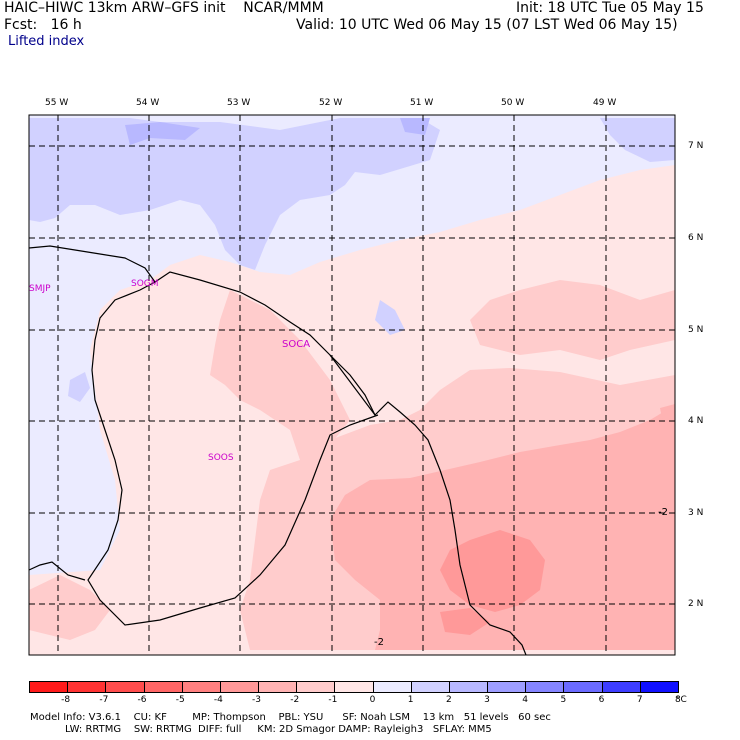  What do you see at coordinates (46, 41) in the screenshot?
I see `field-name: Lifted index` at bounding box center [46, 41].